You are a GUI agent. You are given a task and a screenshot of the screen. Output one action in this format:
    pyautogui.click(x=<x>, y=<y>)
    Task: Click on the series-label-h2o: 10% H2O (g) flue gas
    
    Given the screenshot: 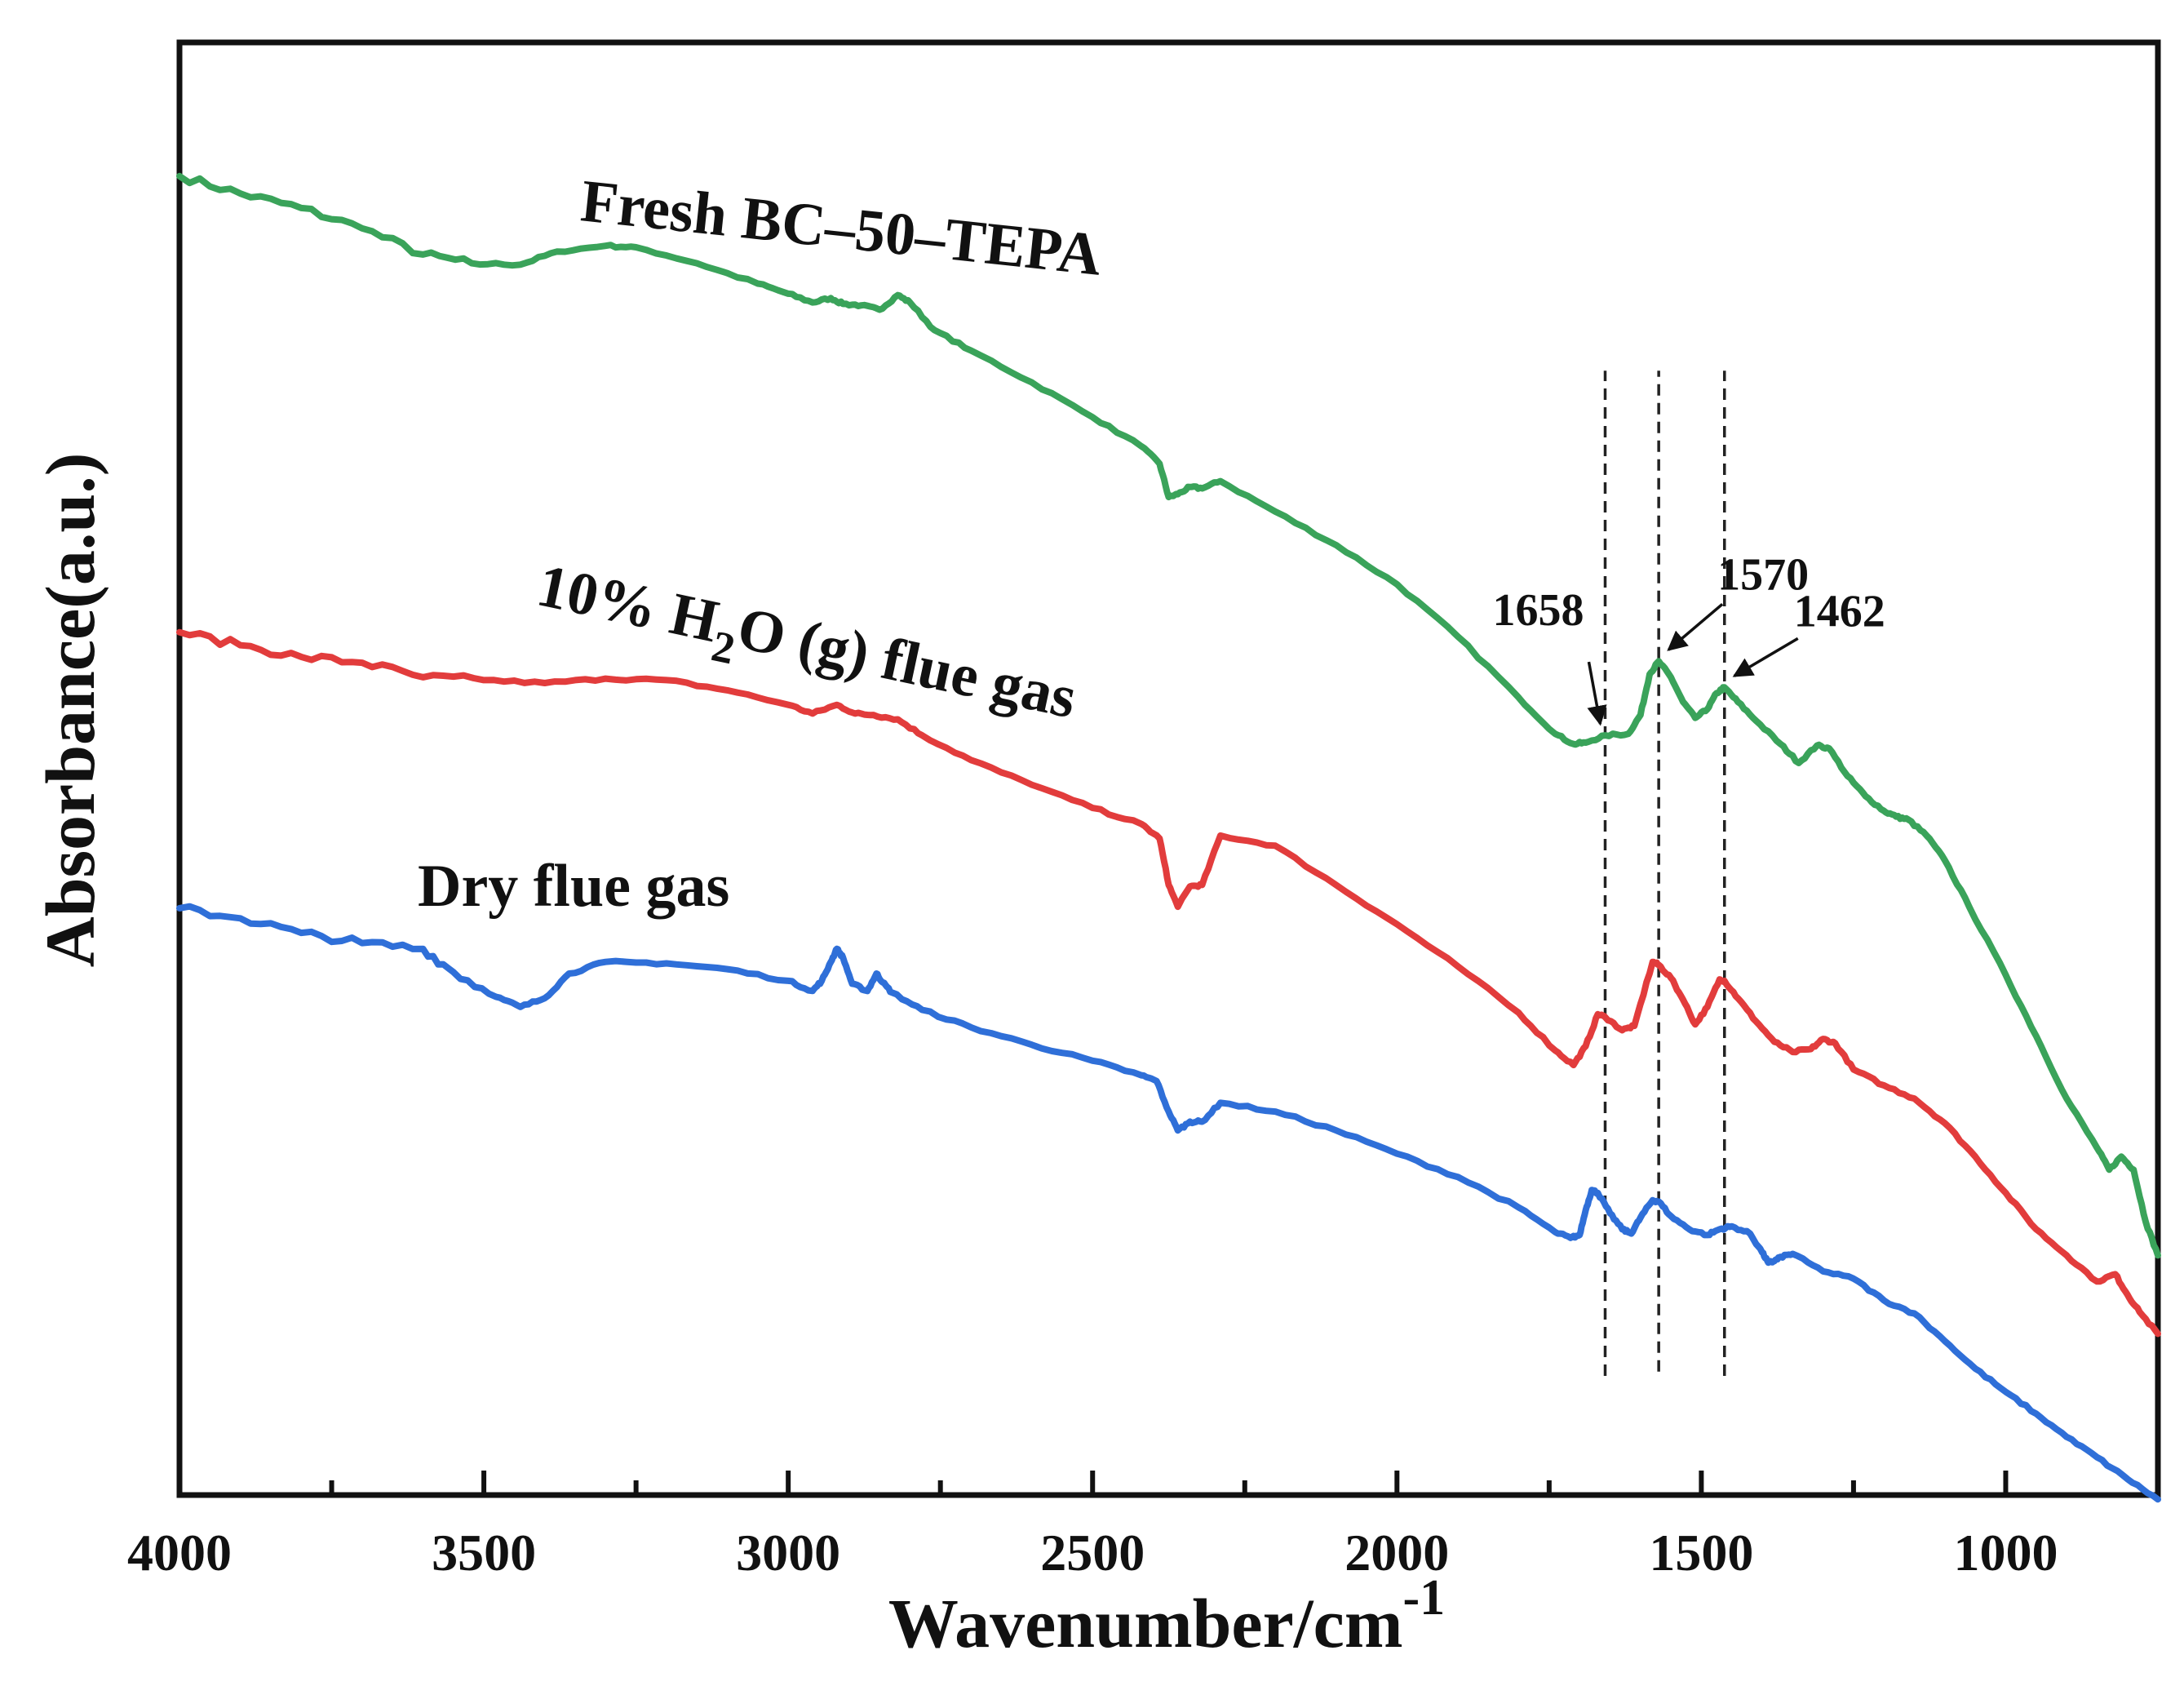 What is the action you would take?
    pyautogui.click(x=806, y=648)
    